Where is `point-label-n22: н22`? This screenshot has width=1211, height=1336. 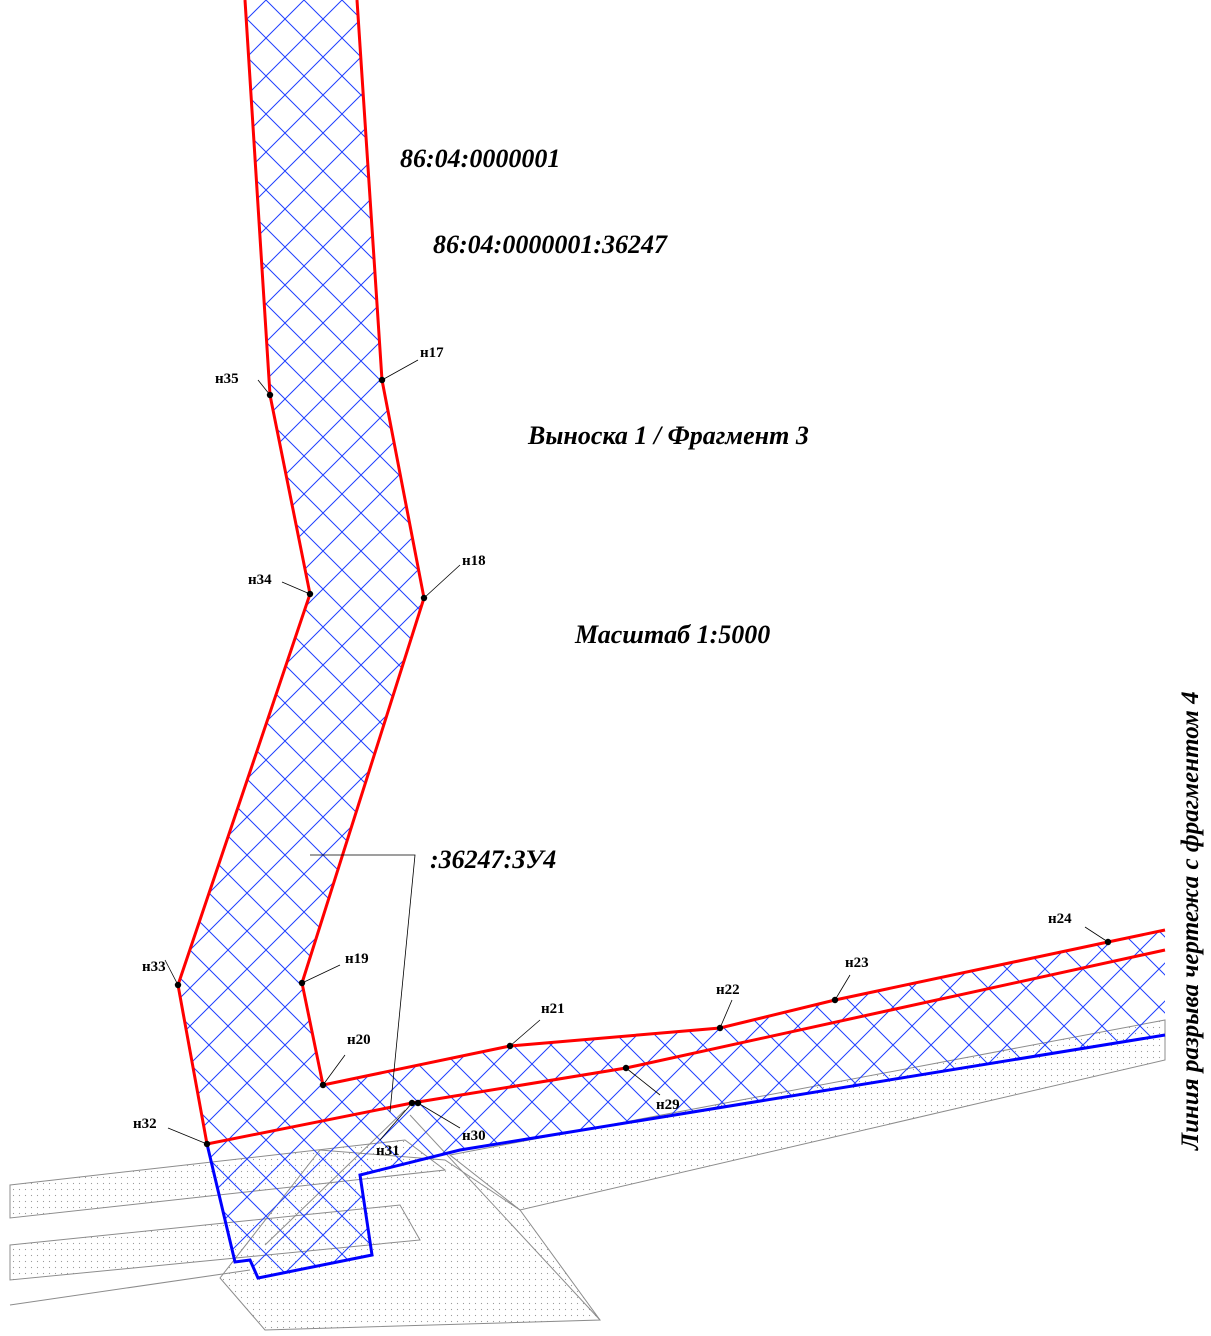
point-label-n22: н22 is located at coordinates (728, 990).